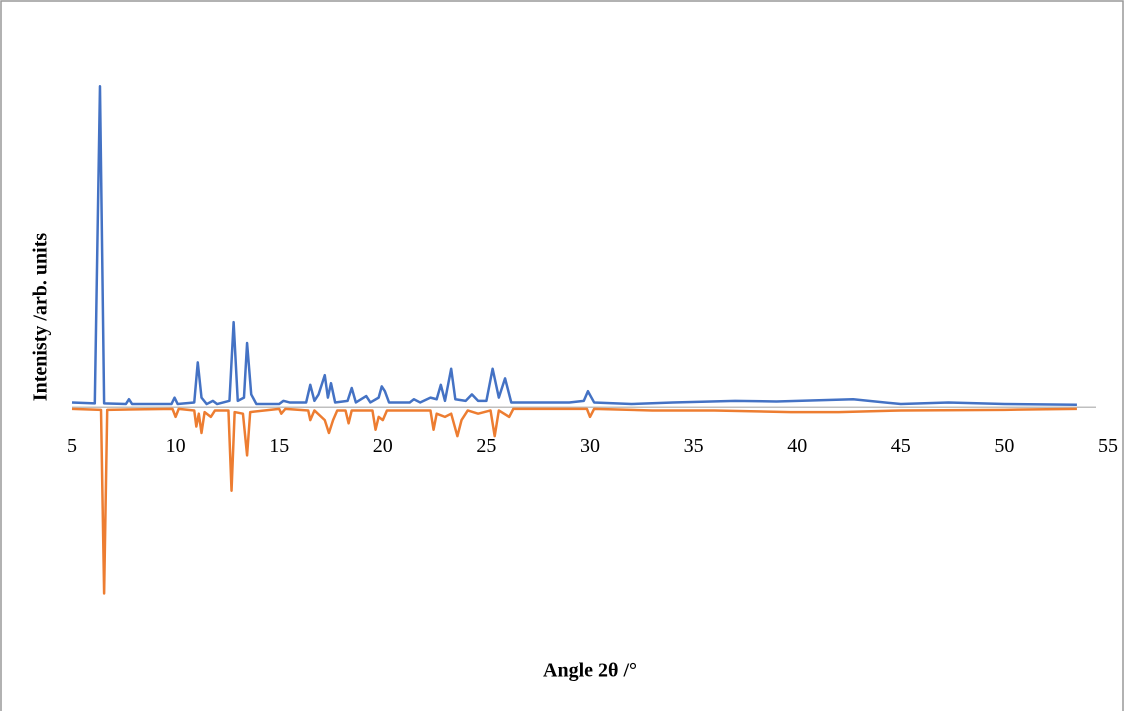  What do you see at coordinates (1108, 446) in the screenshot?
I see `x-tick-label: 55` at bounding box center [1108, 446].